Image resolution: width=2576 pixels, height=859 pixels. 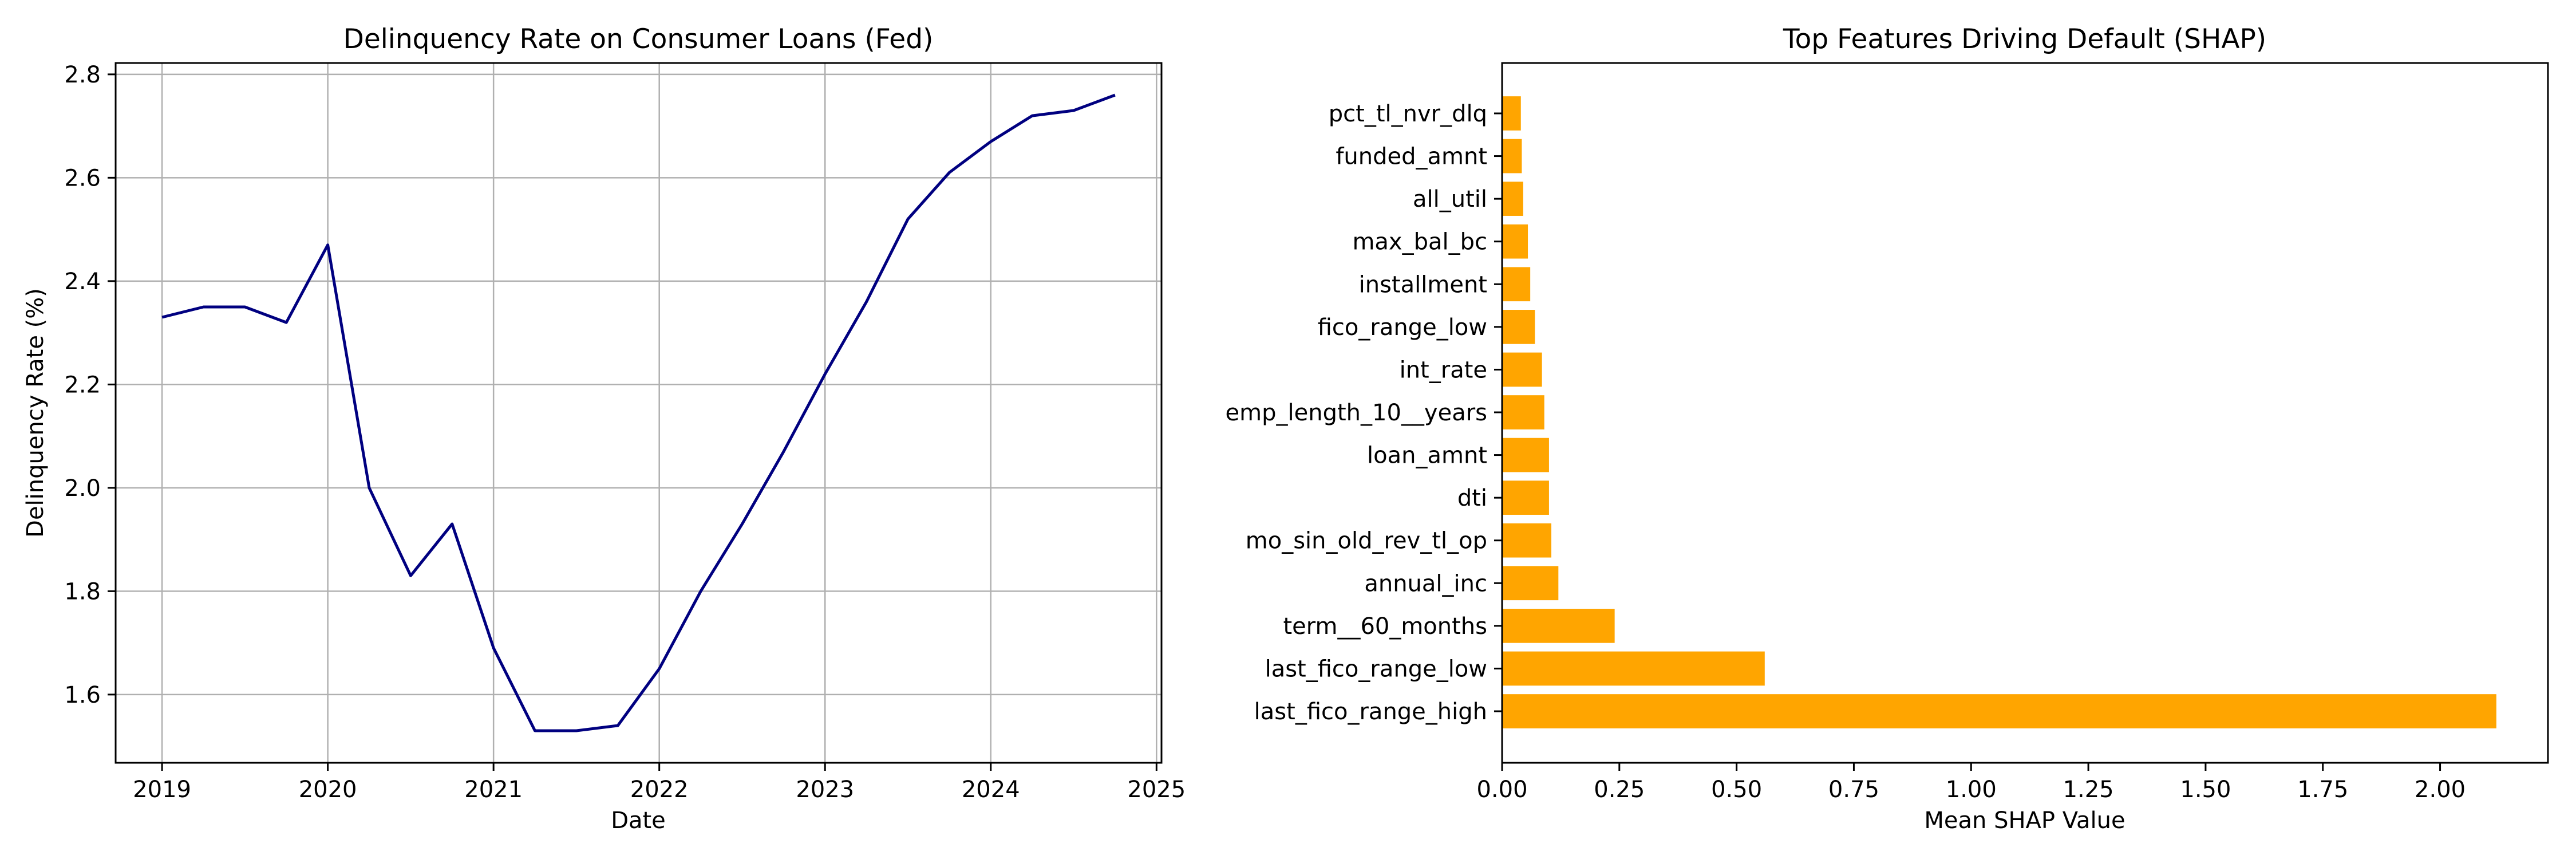 I want to click on bar-chart-x-tick-label: 2.00, so click(x=2440, y=790).